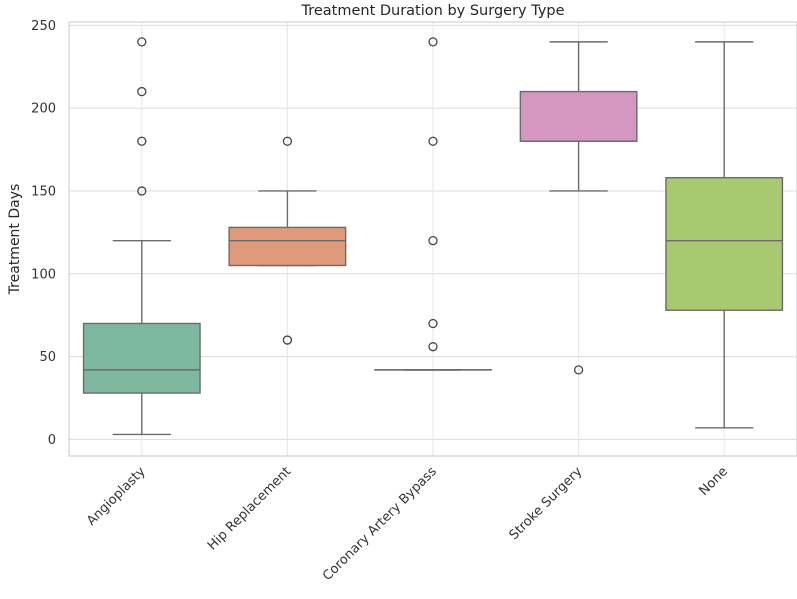  Describe the element at coordinates (433, 204) in the screenshot. I see `box-group-coronary-artery-bypass` at that location.